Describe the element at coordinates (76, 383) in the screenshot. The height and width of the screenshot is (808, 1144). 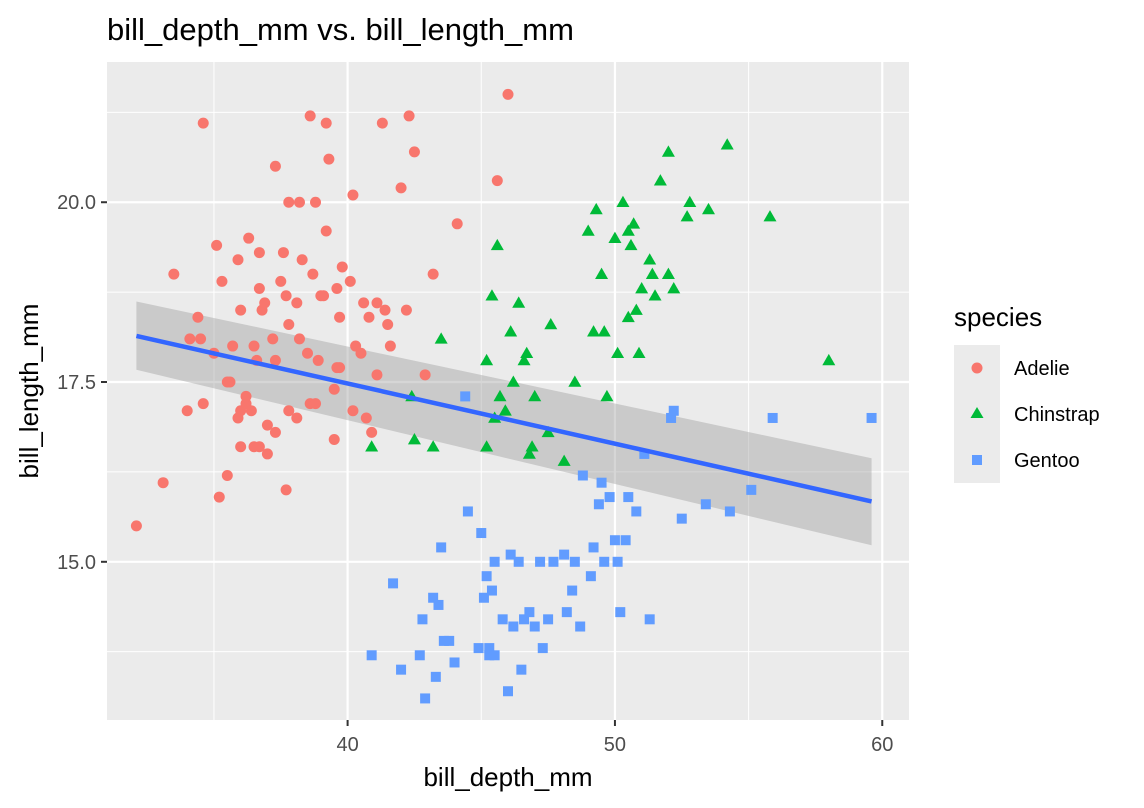
I see `y-tick-label: 17.5` at that location.